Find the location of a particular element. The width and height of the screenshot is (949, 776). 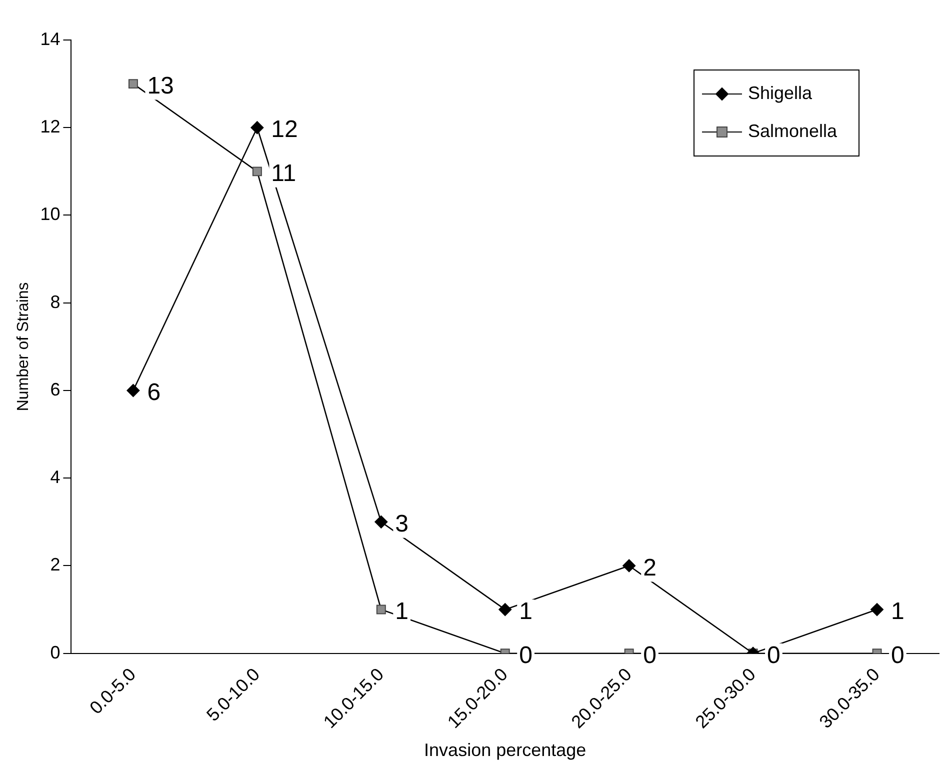

y-axis-title: Number of Strains is located at coordinates (23, 347).